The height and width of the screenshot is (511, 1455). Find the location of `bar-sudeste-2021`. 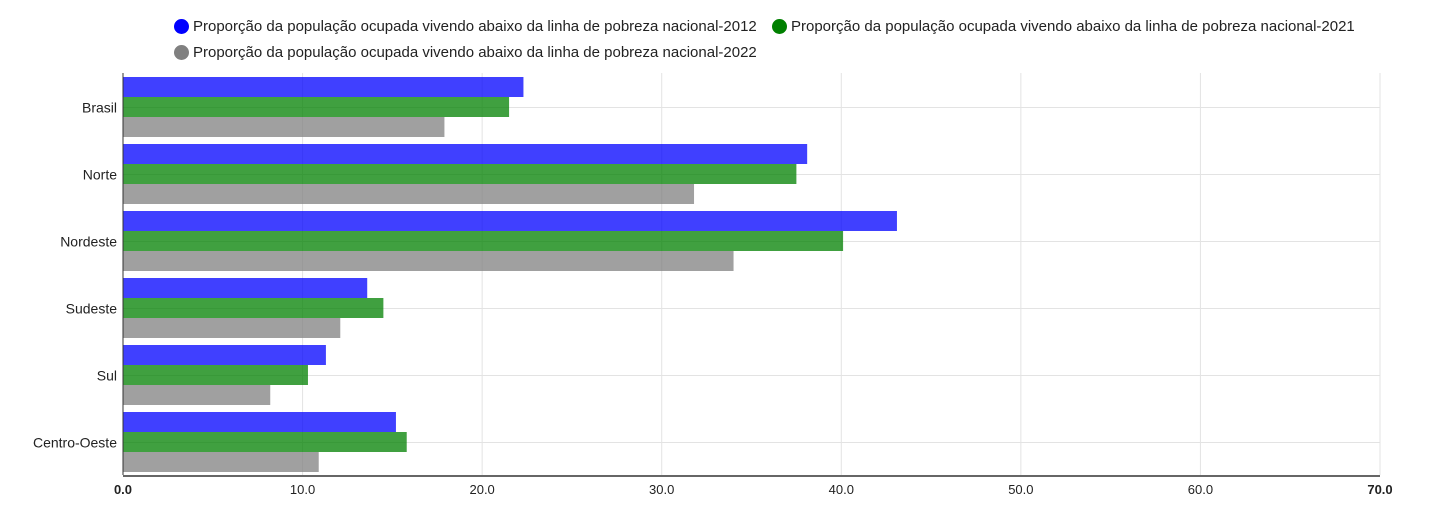

bar-sudeste-2021 is located at coordinates (253, 308).